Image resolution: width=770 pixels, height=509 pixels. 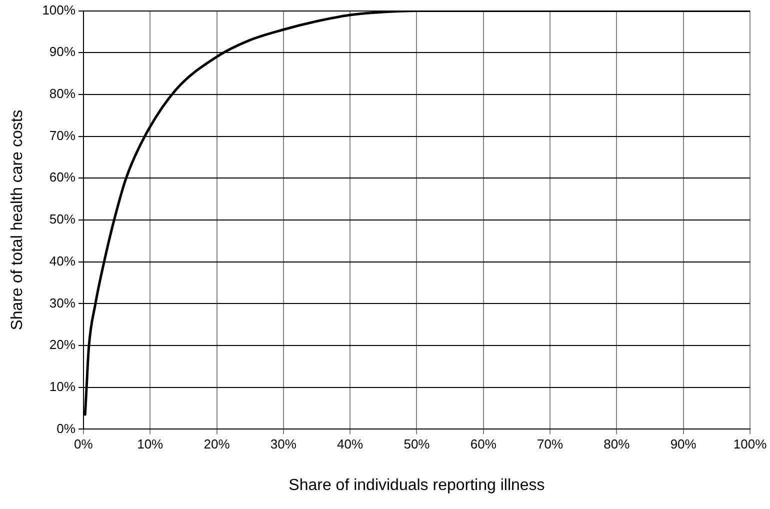 I want to click on x-axis-title: Share of individuals reporting illness, so click(x=416, y=485).